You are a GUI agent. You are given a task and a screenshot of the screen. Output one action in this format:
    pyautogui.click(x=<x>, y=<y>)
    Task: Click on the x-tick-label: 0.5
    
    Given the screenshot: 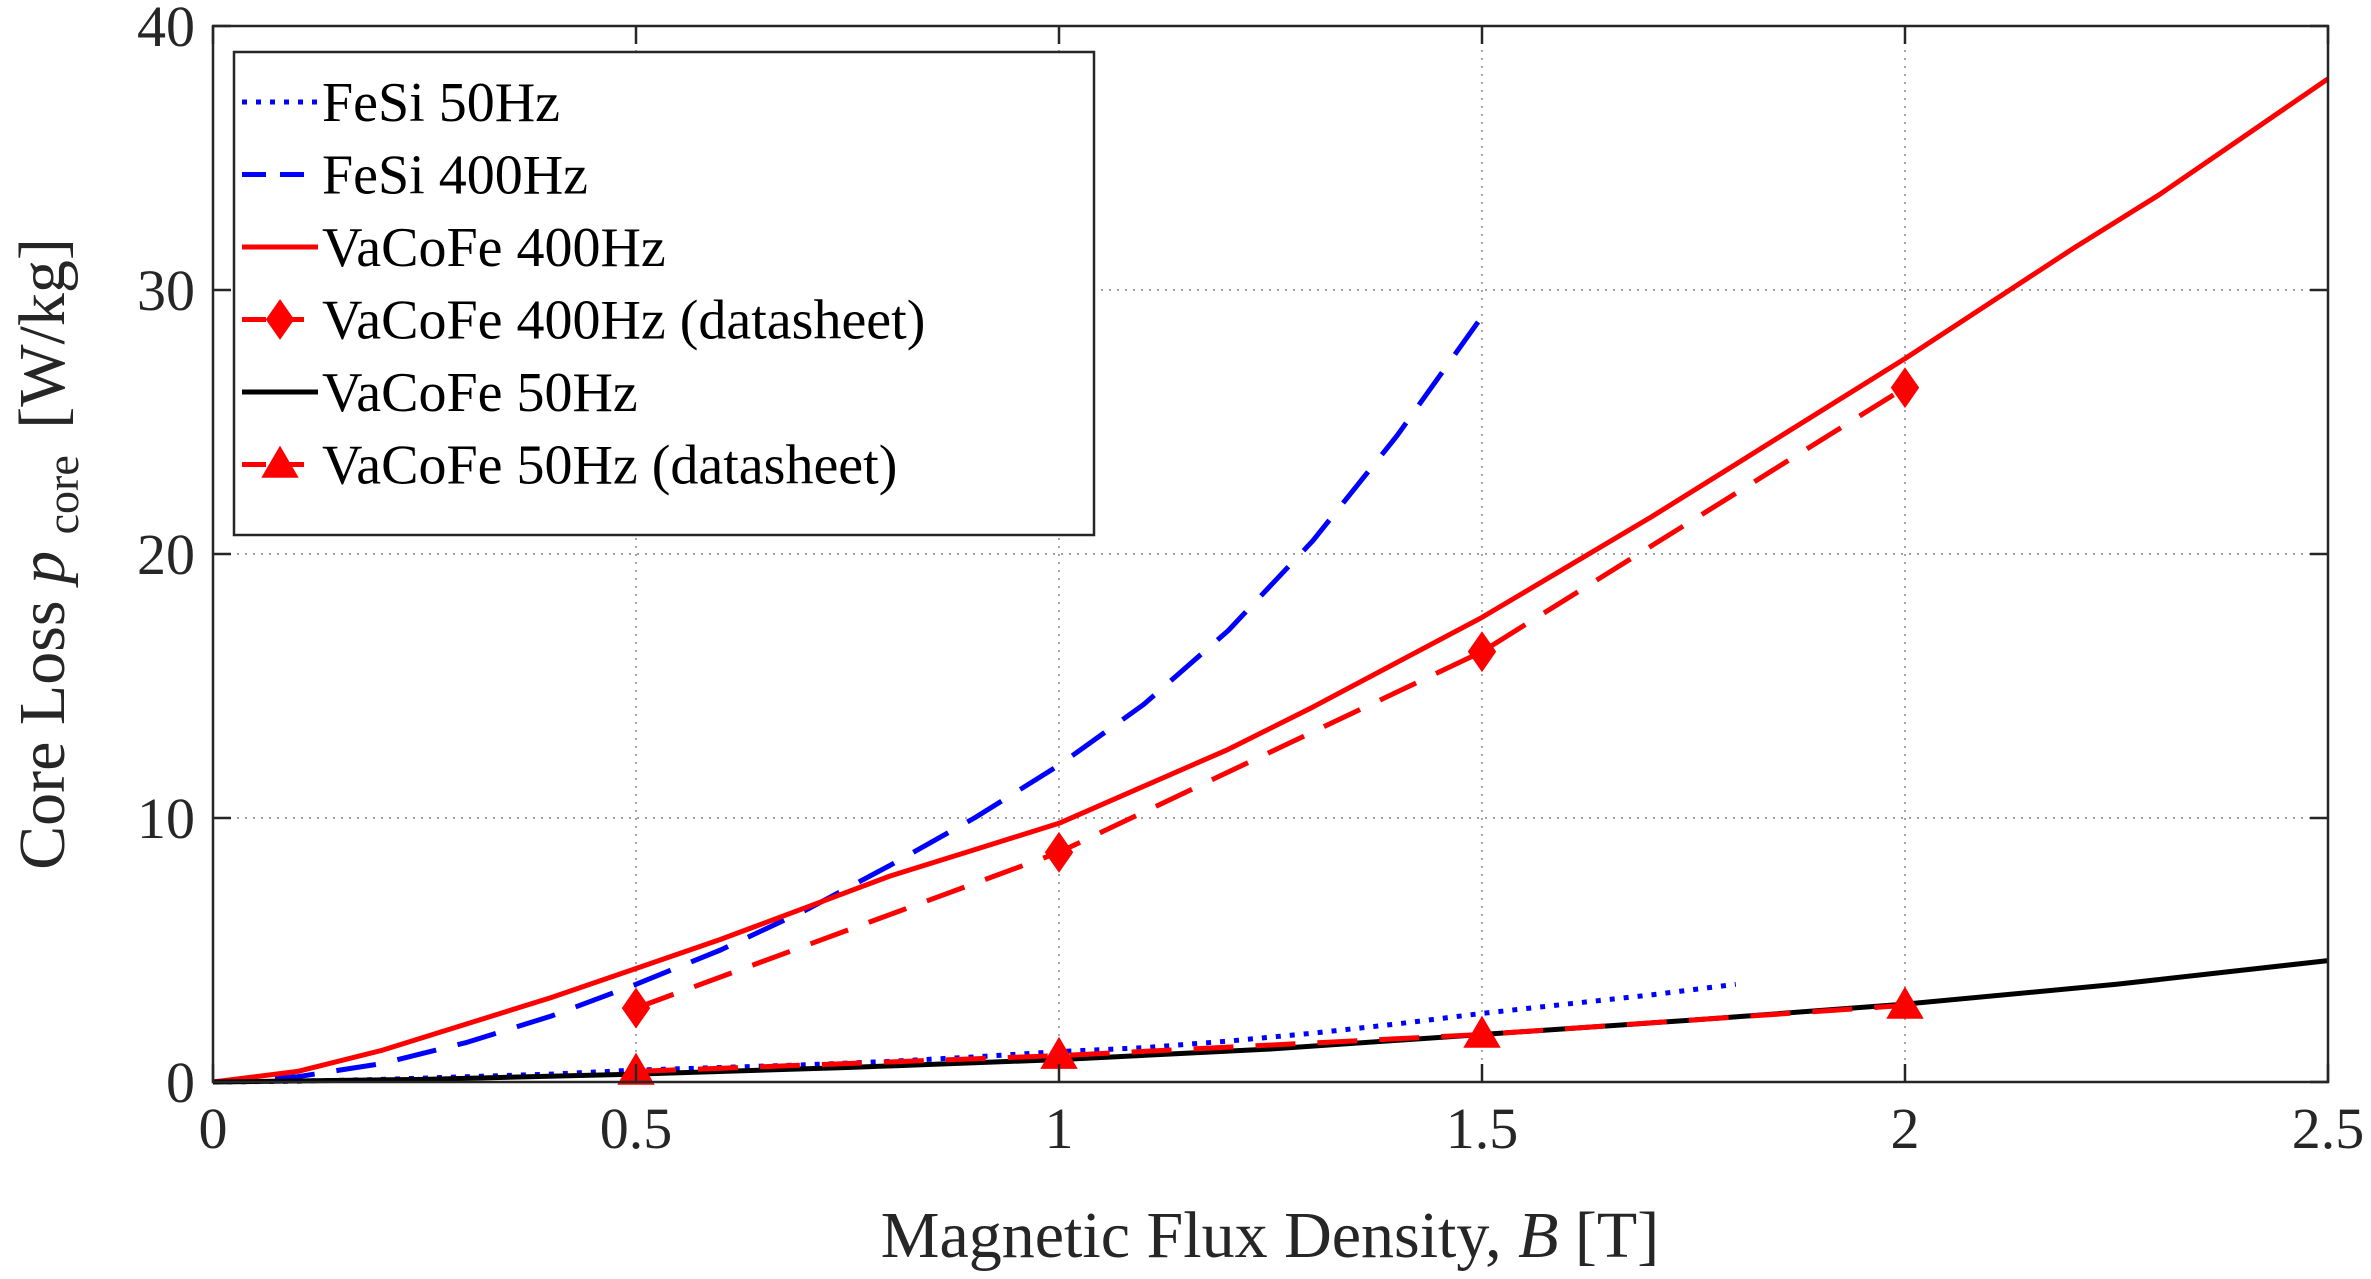 What is the action you would take?
    pyautogui.click(x=636, y=1128)
    